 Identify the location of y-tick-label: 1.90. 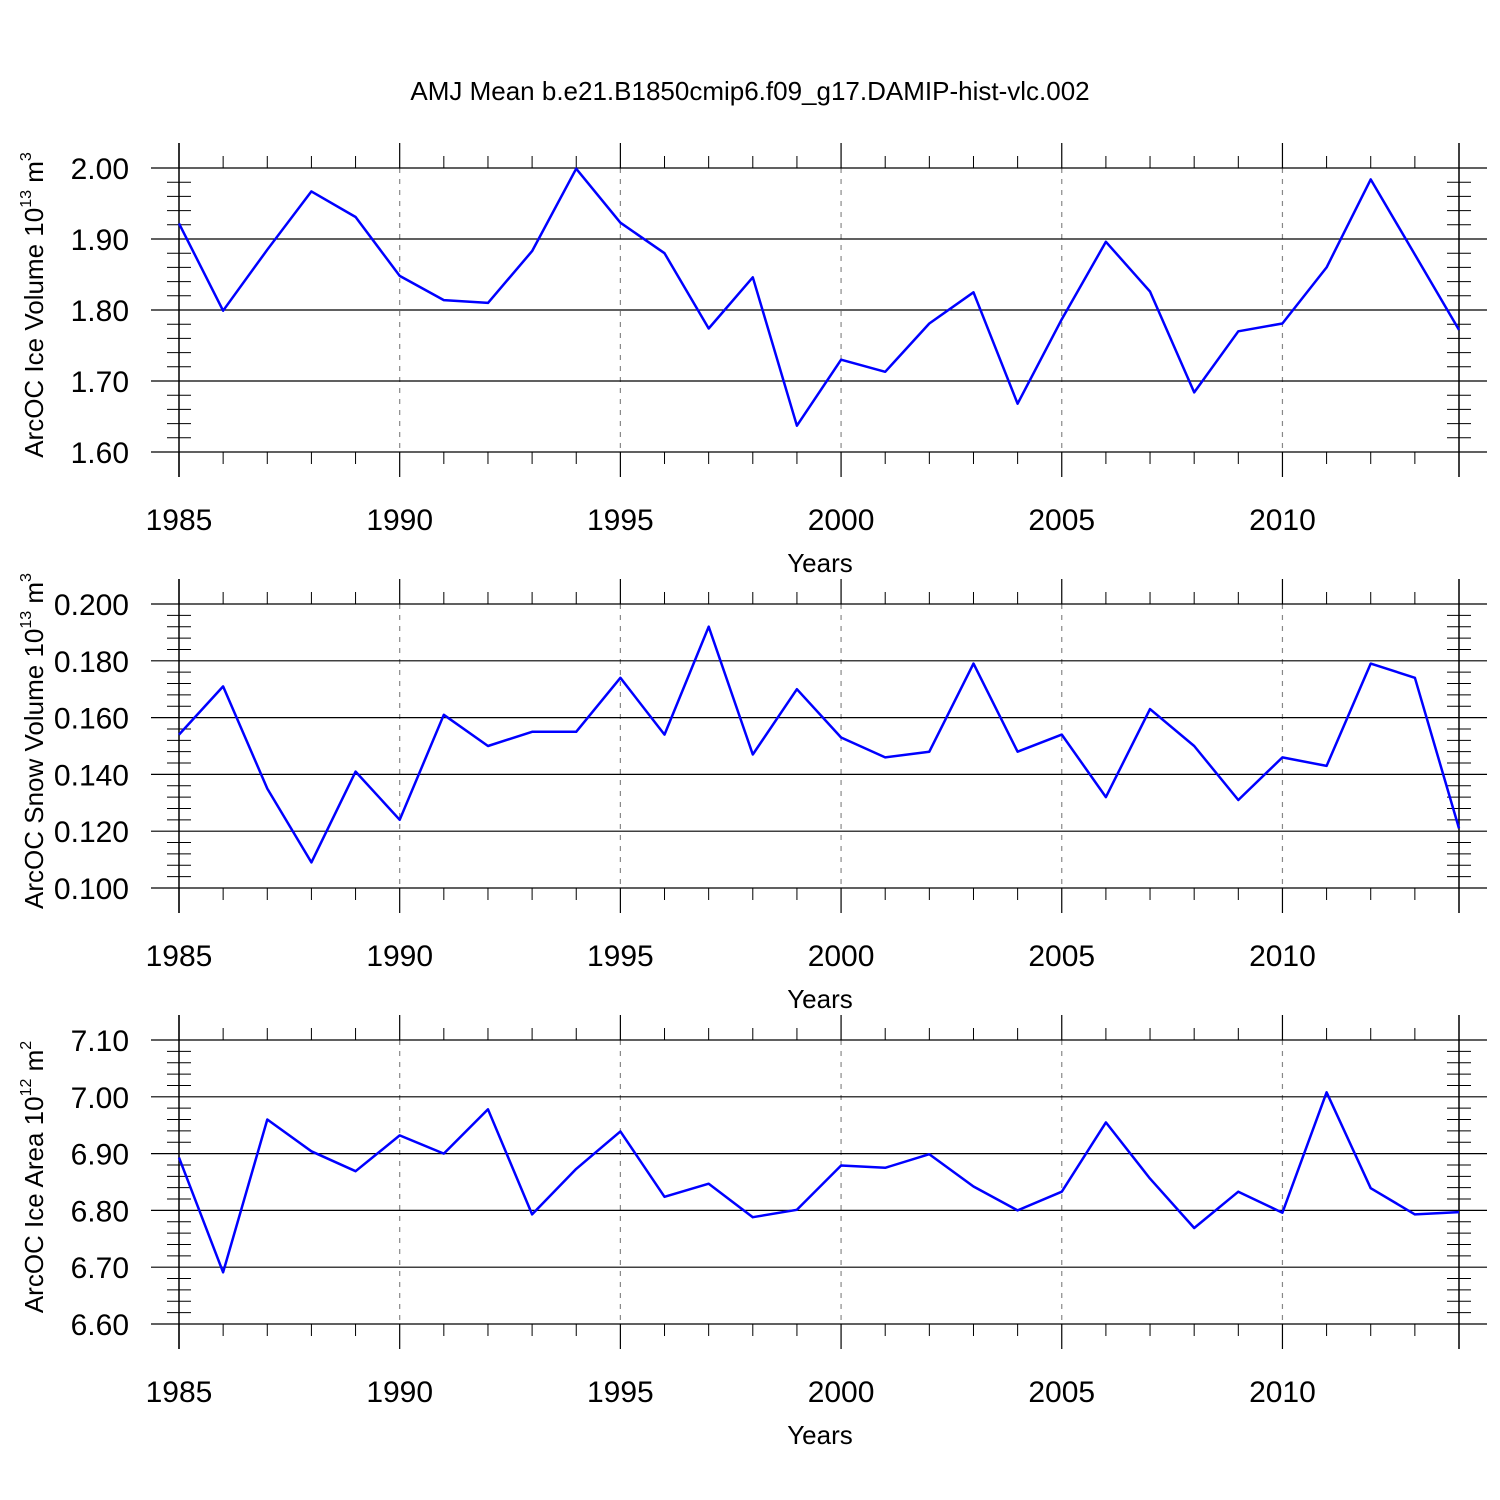
(100, 240).